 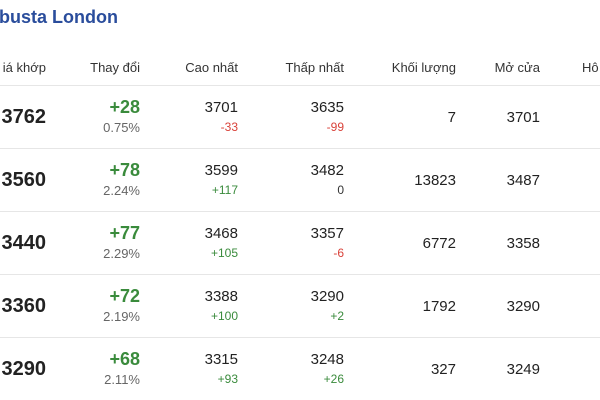 What do you see at coordinates (439, 243) in the screenshot?
I see `volume: 6772` at bounding box center [439, 243].